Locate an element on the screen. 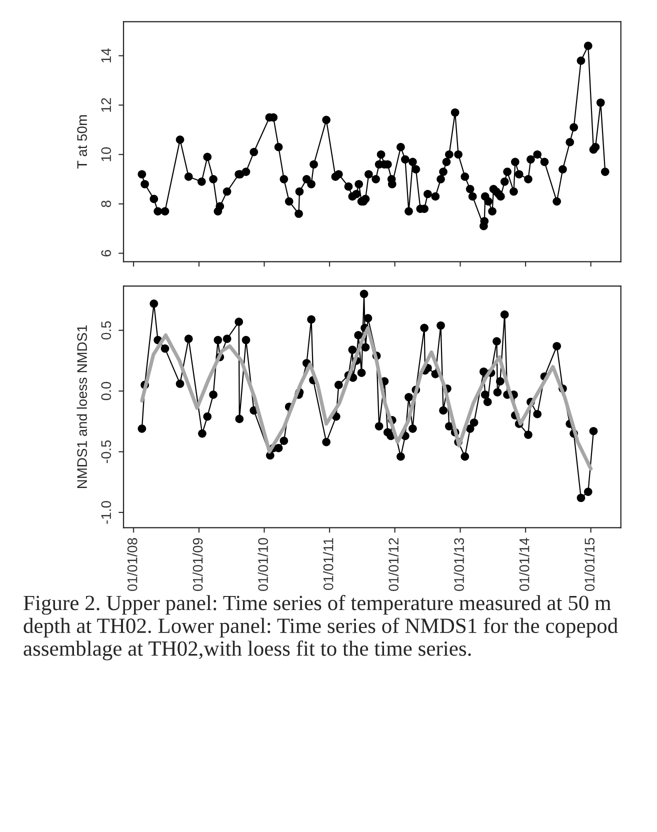 This screenshot has height=832, width=657. x-tick-label: 01/01/10 is located at coordinates (263, 564).